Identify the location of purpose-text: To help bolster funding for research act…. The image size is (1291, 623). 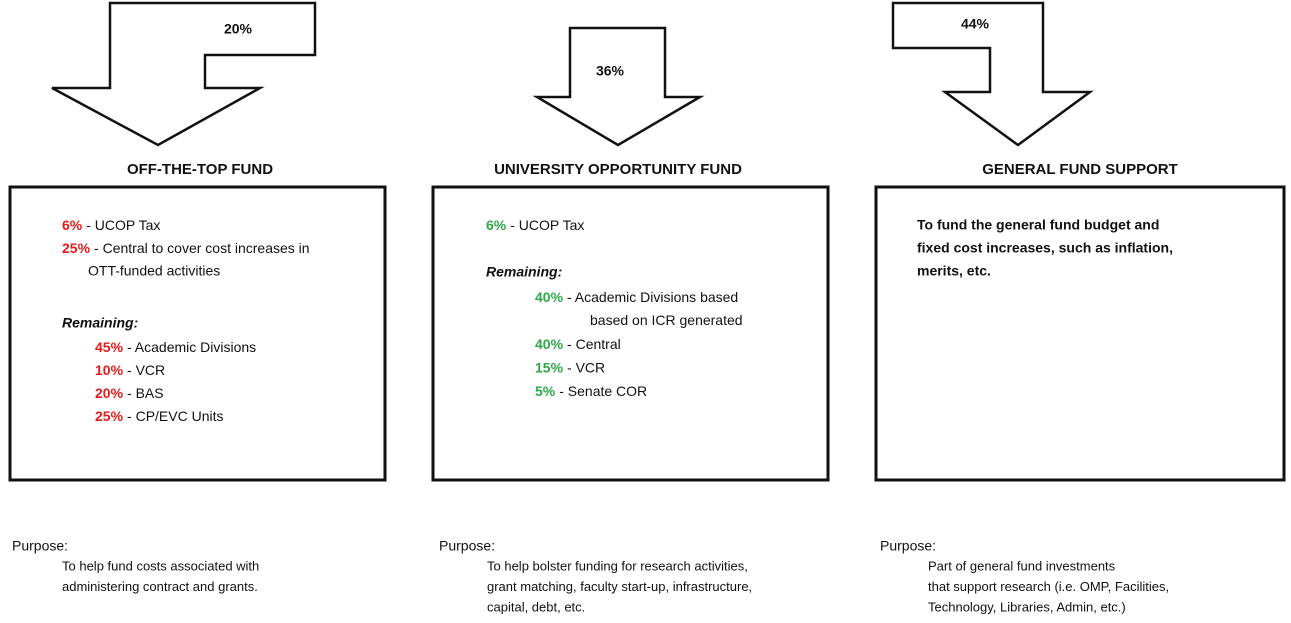
(617, 565).